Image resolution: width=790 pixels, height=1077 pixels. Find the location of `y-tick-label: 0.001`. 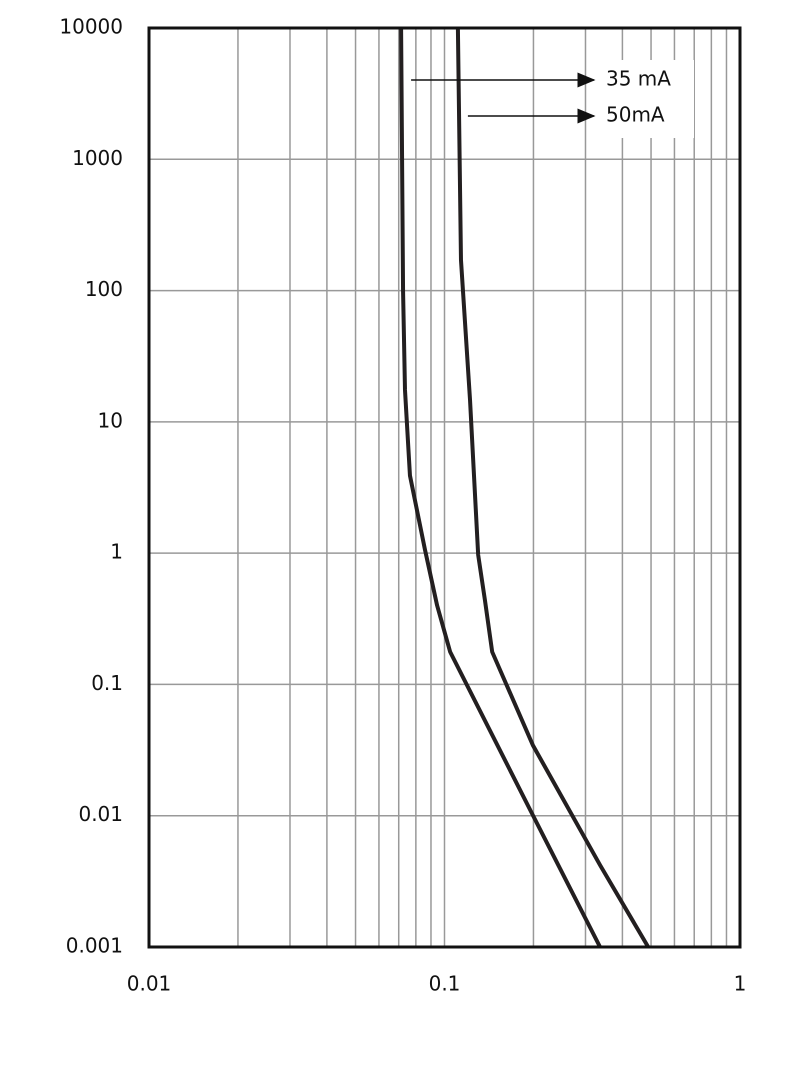

y-tick-label: 0.001 is located at coordinates (94, 946).